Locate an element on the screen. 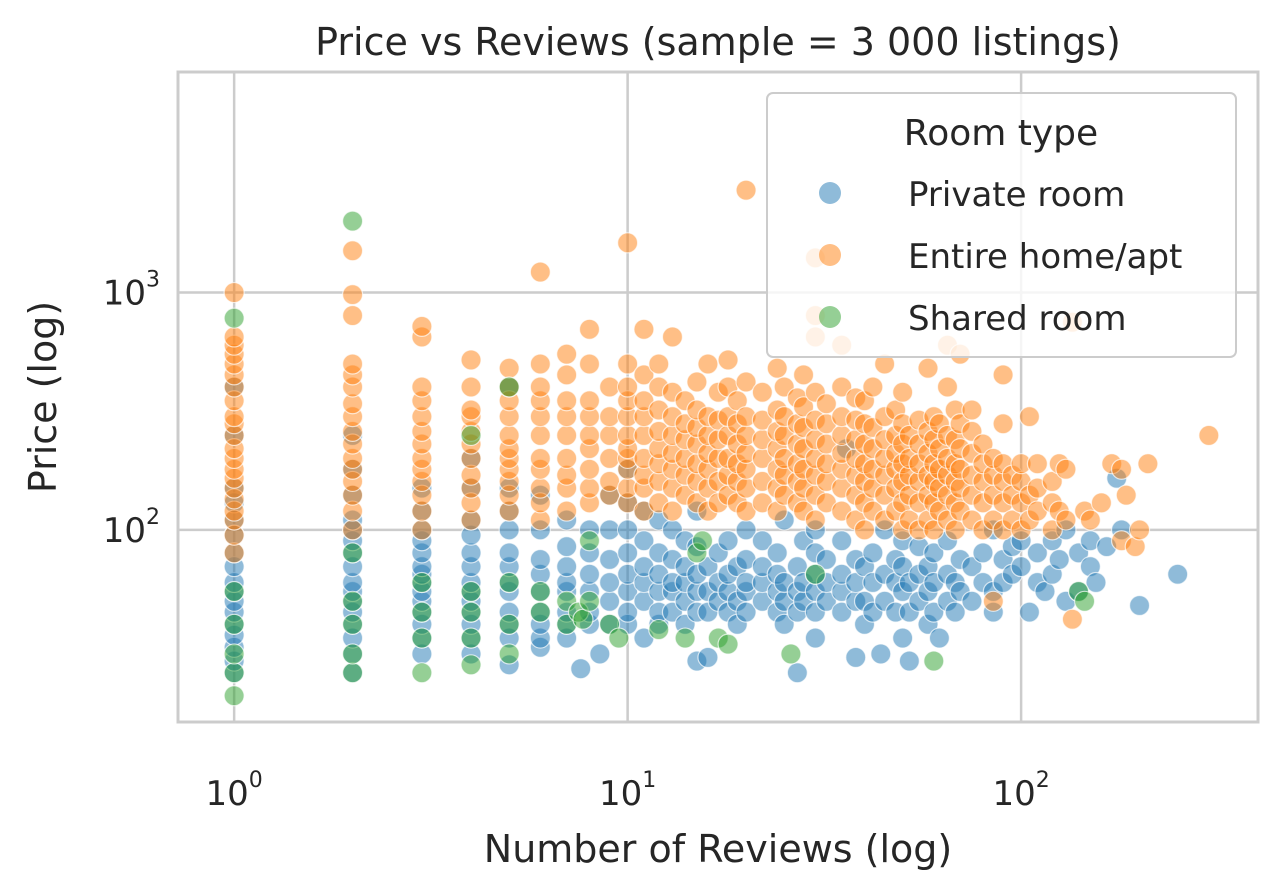  y-tick-base: 10 is located at coordinates (124, 531).